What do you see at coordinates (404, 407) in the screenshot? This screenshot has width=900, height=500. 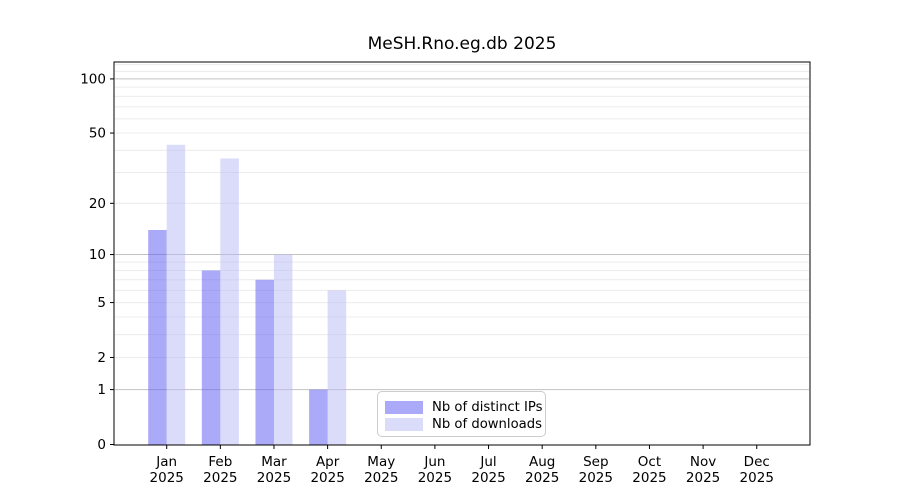 I see `legend-swatch-distinct-ips-icon` at bounding box center [404, 407].